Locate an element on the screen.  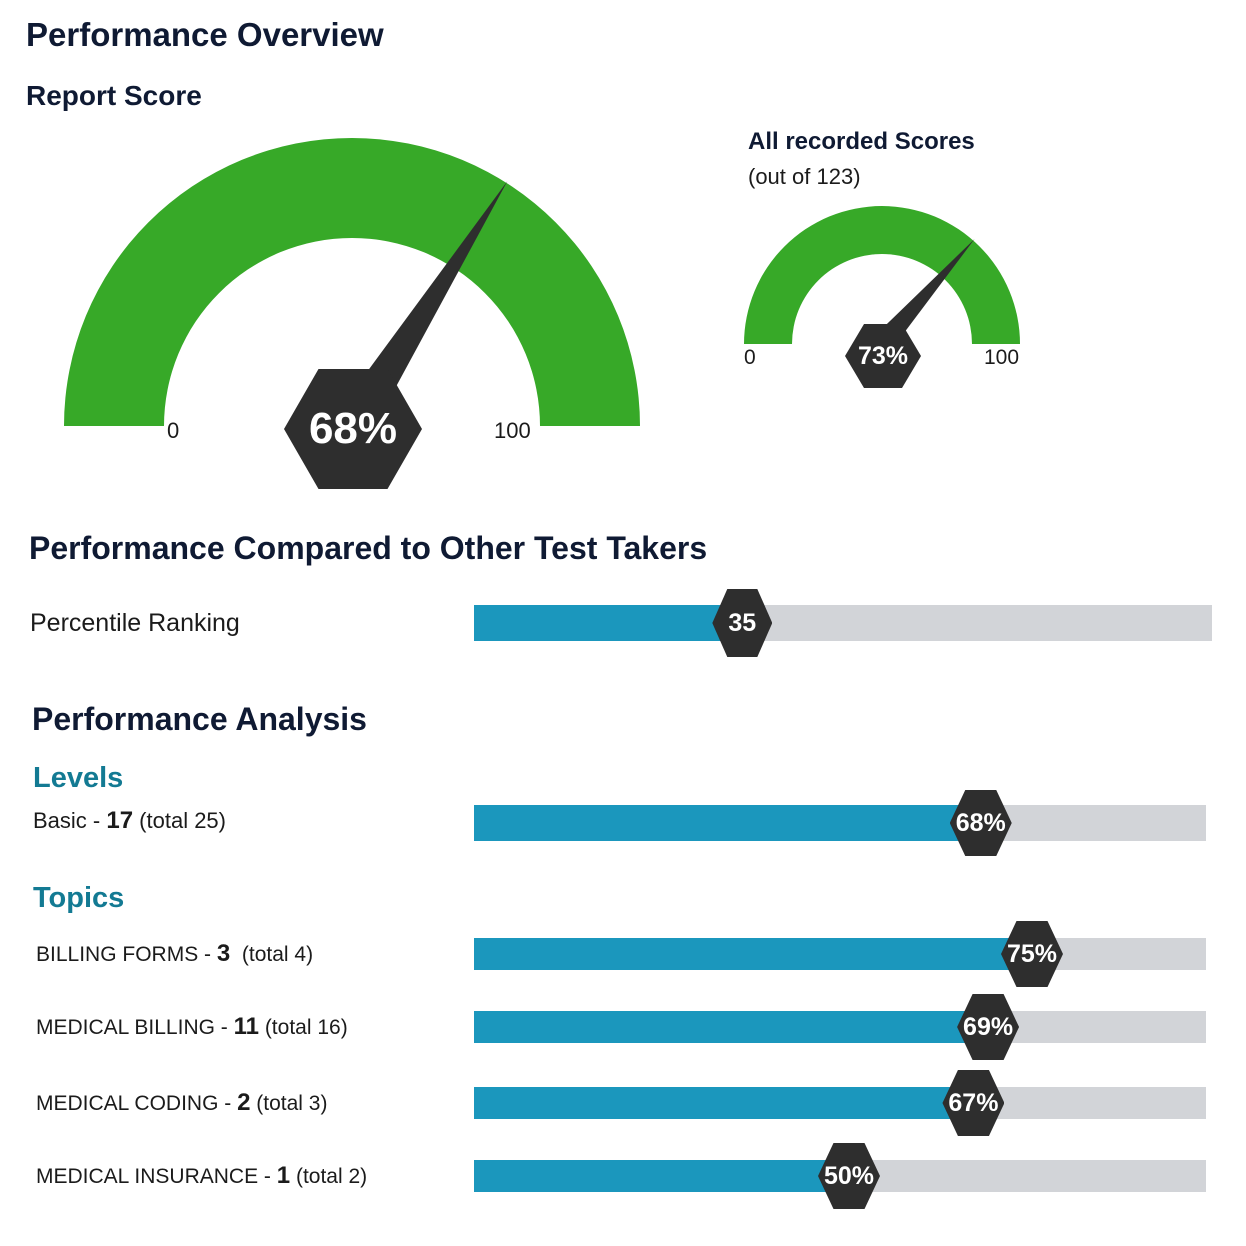
level-percent-marker: 68% is located at coordinates (980, 823).